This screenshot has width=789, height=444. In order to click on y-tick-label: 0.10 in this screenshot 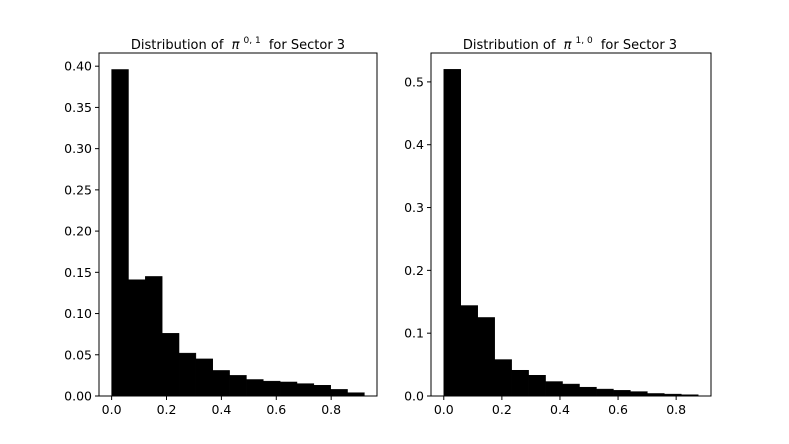, I will do `click(78, 313)`.